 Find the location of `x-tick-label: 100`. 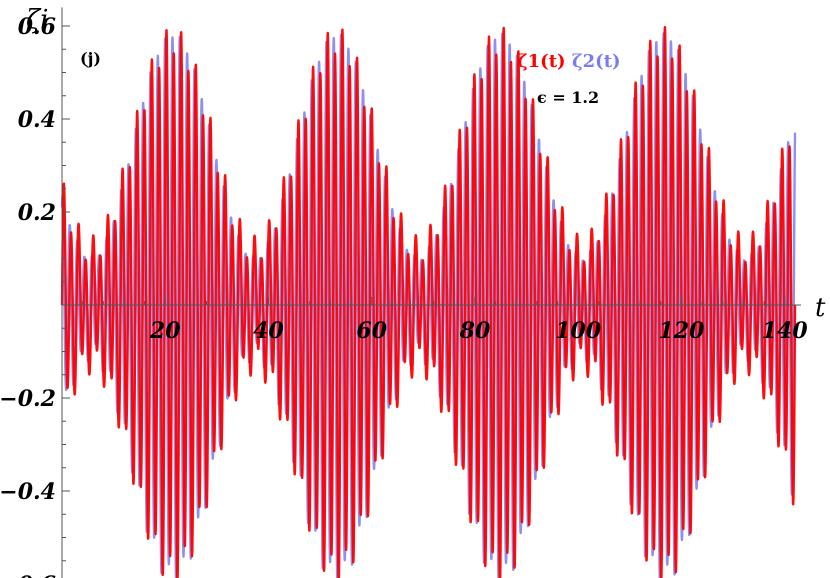

x-tick-label: 100 is located at coordinates (578, 331).